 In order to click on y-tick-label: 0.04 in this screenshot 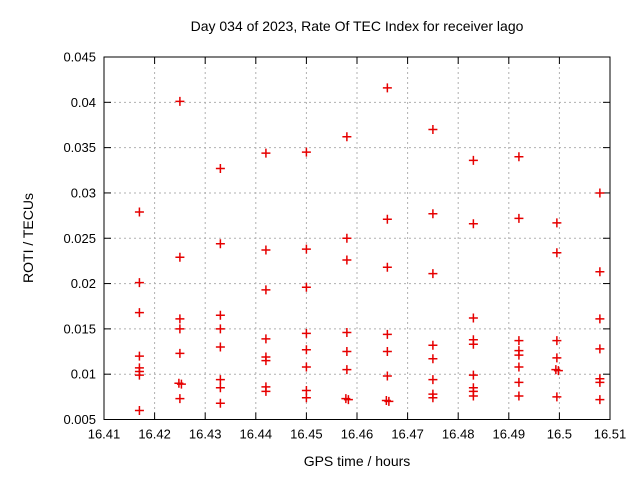, I will do `click(83, 102)`.